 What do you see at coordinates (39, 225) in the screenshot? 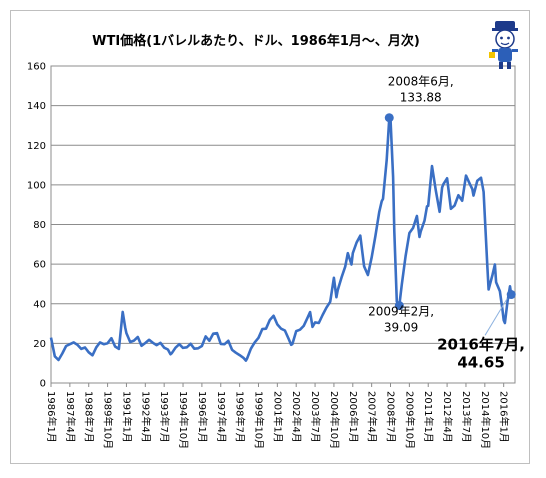
I see `y-tick-label: 80` at bounding box center [39, 225].